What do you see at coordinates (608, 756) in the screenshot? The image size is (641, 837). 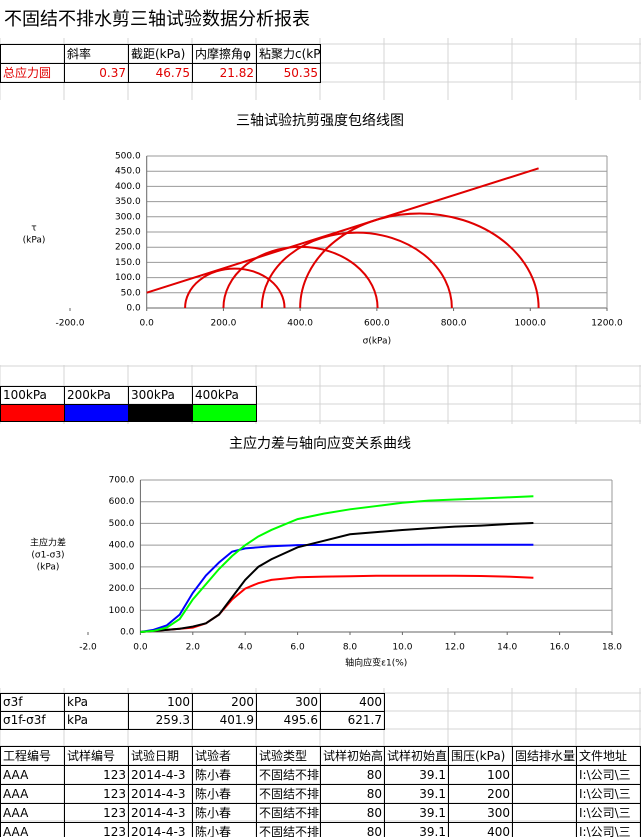 I see `column-header: 文件地址` at bounding box center [608, 756].